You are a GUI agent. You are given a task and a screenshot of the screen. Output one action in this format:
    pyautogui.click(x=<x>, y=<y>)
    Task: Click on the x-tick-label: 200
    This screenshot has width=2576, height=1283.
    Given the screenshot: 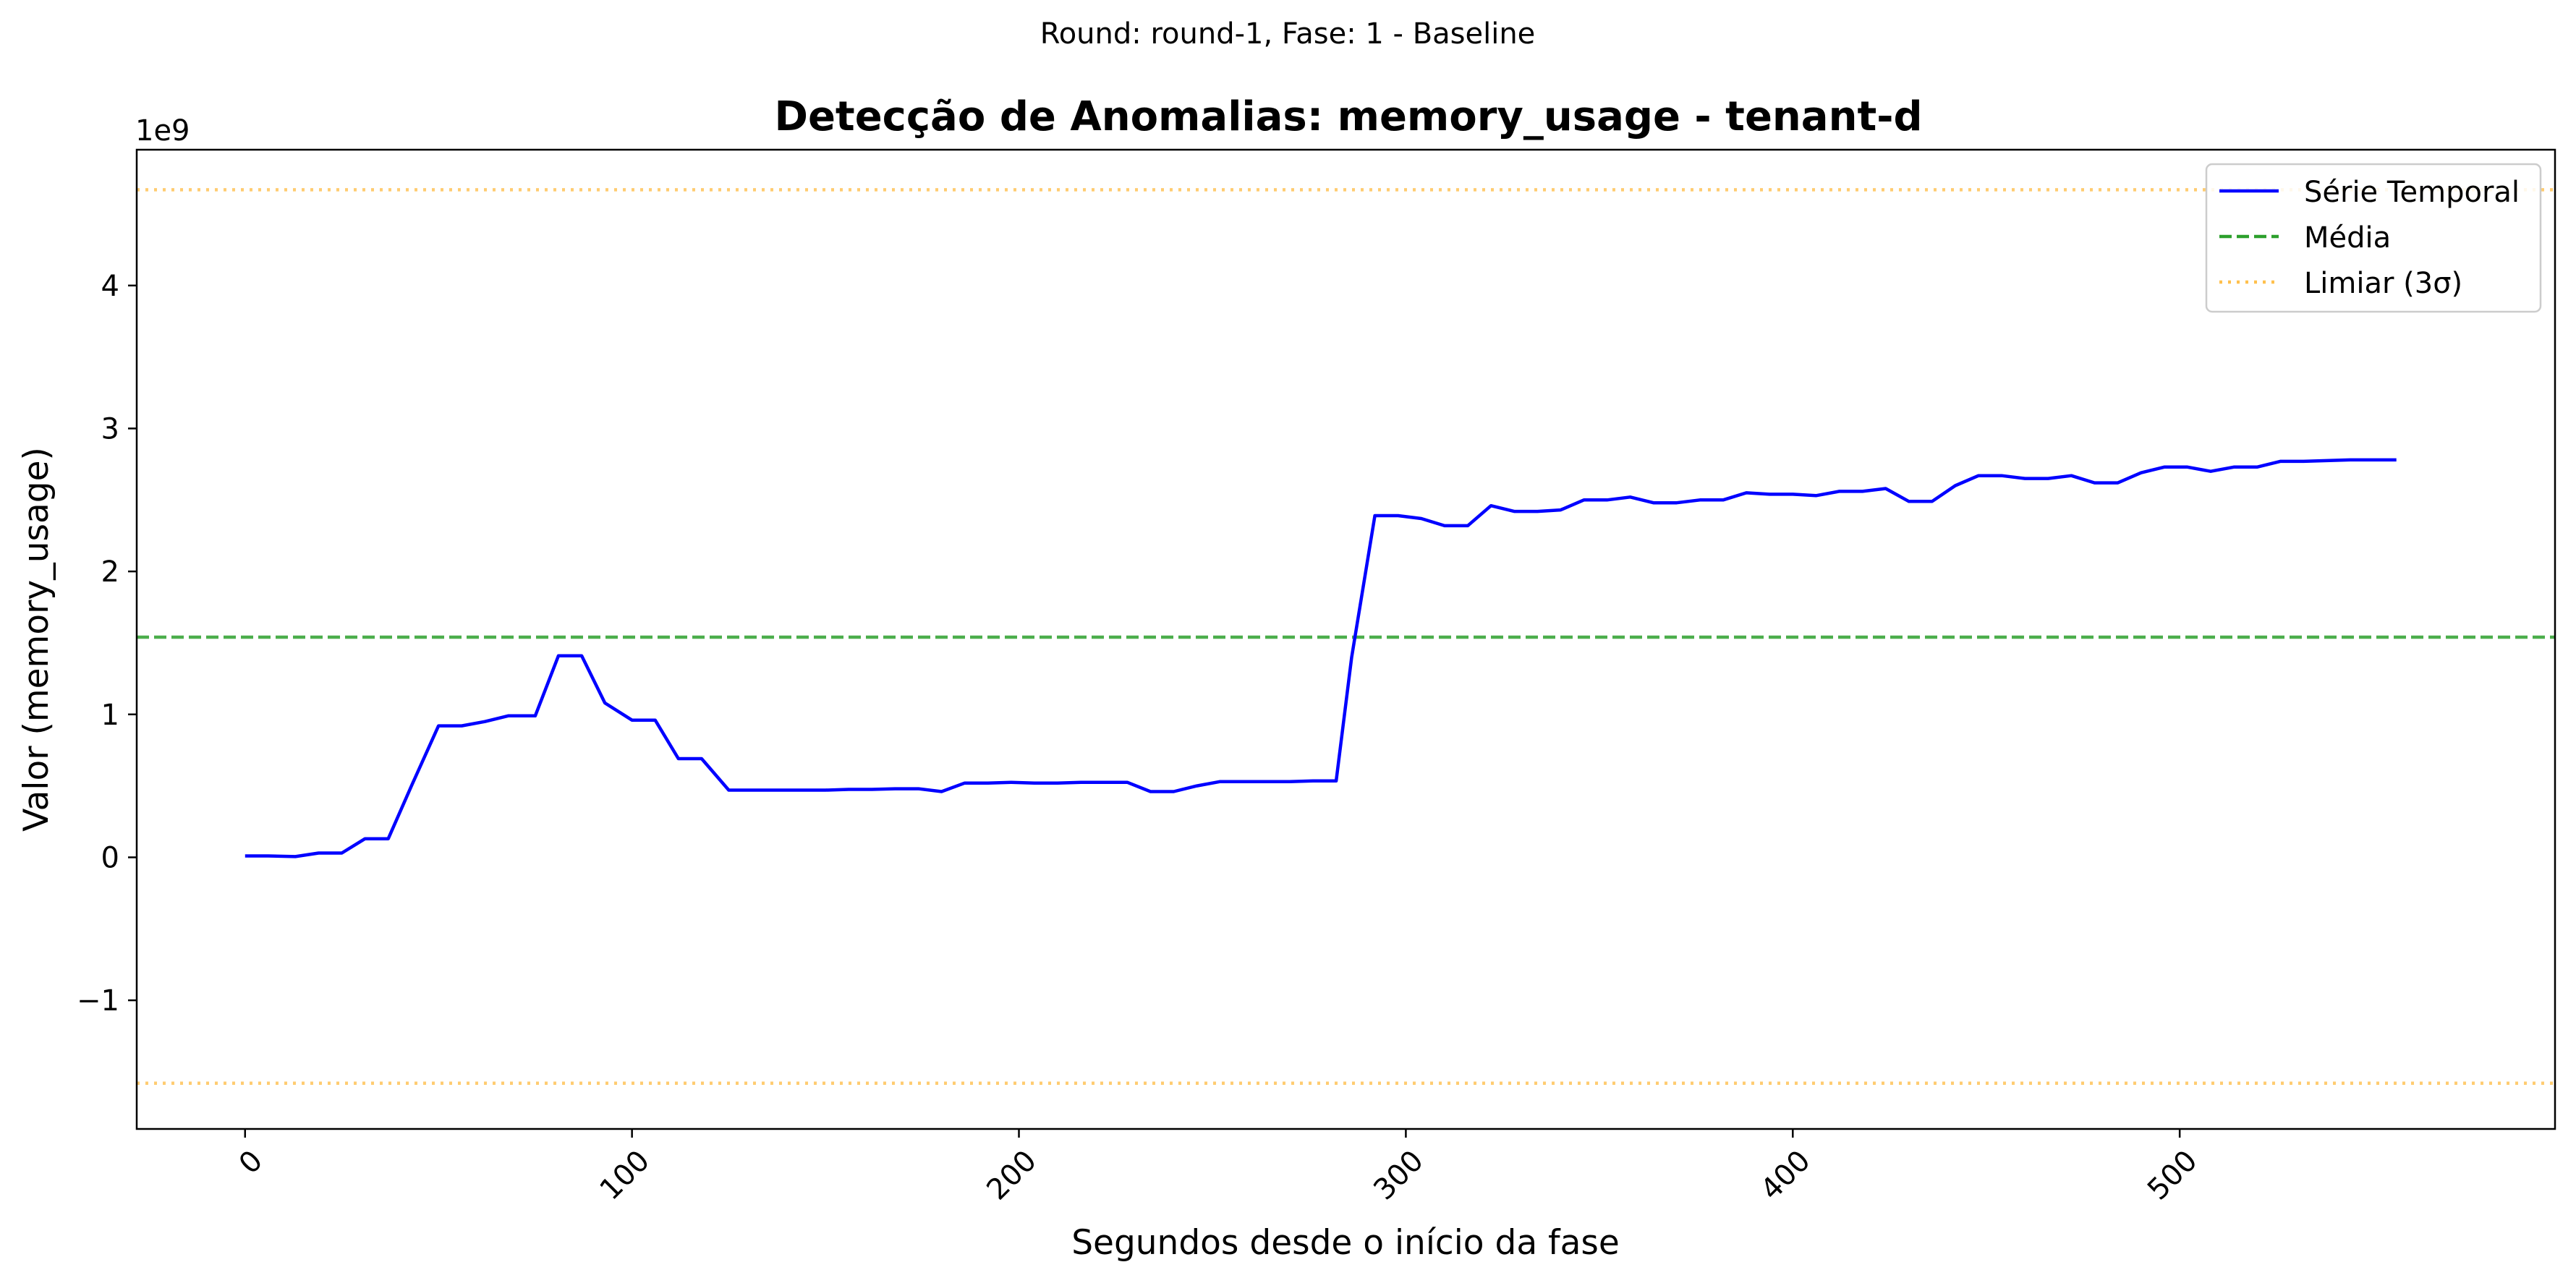 What is the action you would take?
    pyautogui.click(x=1011, y=1175)
    